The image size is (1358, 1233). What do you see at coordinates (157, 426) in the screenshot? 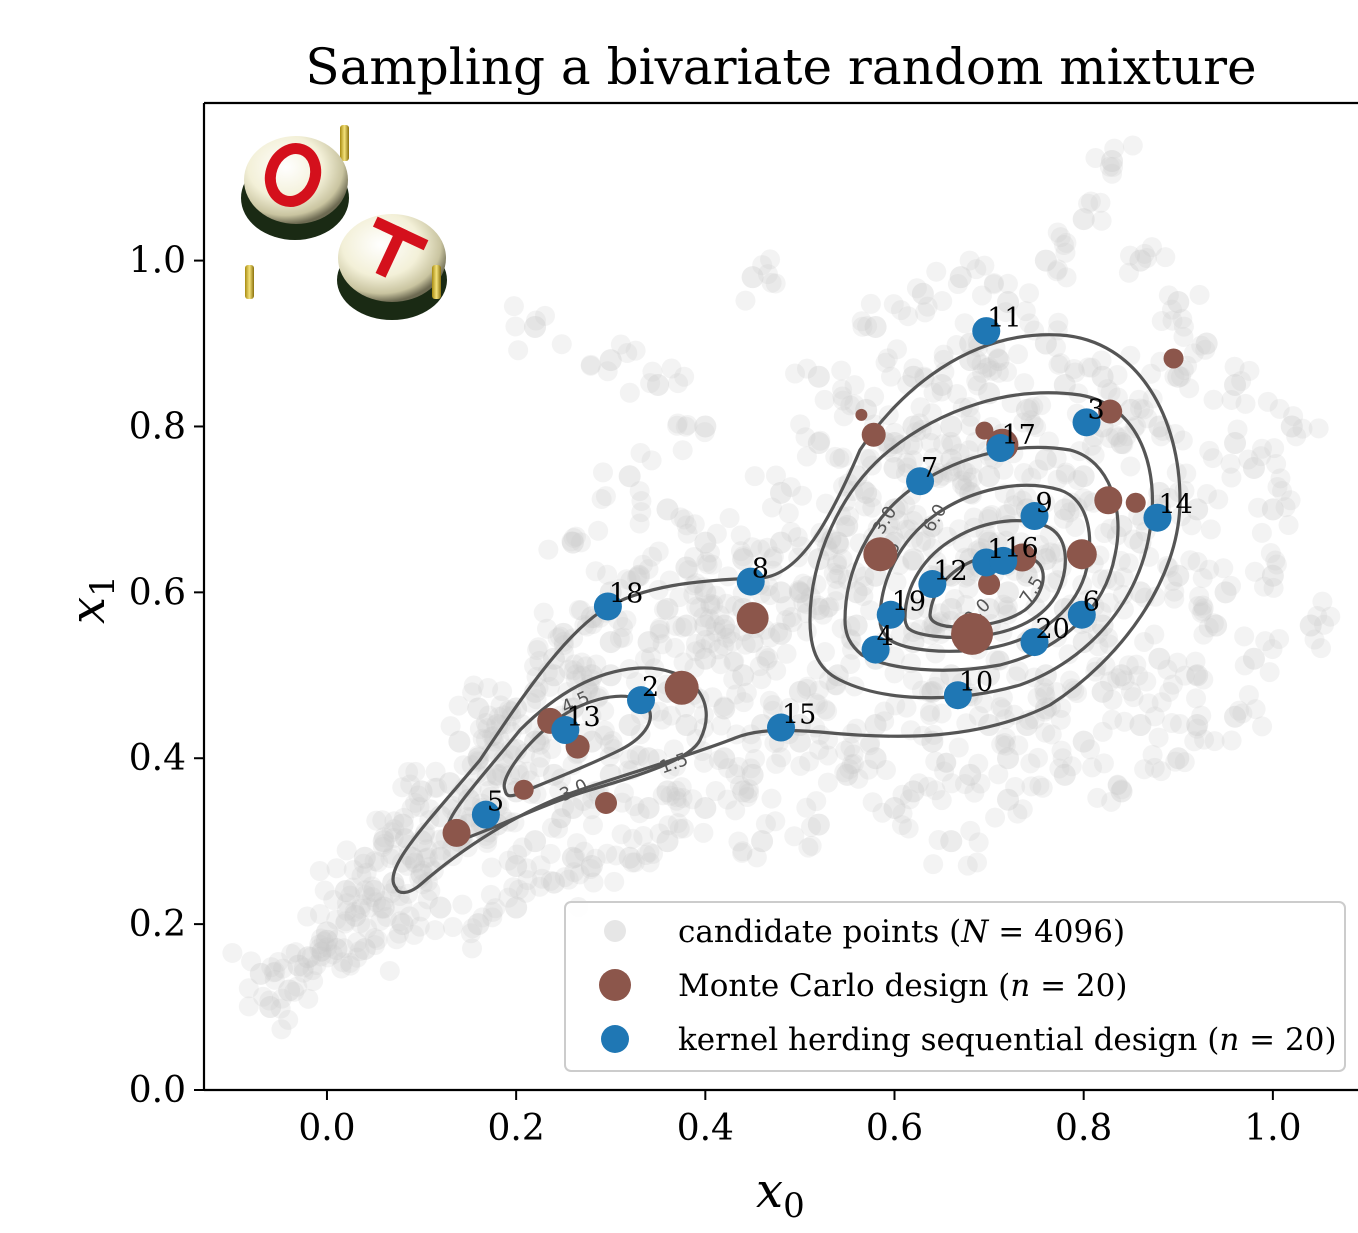
I see `y-tick-label: 0.8` at bounding box center [157, 426].